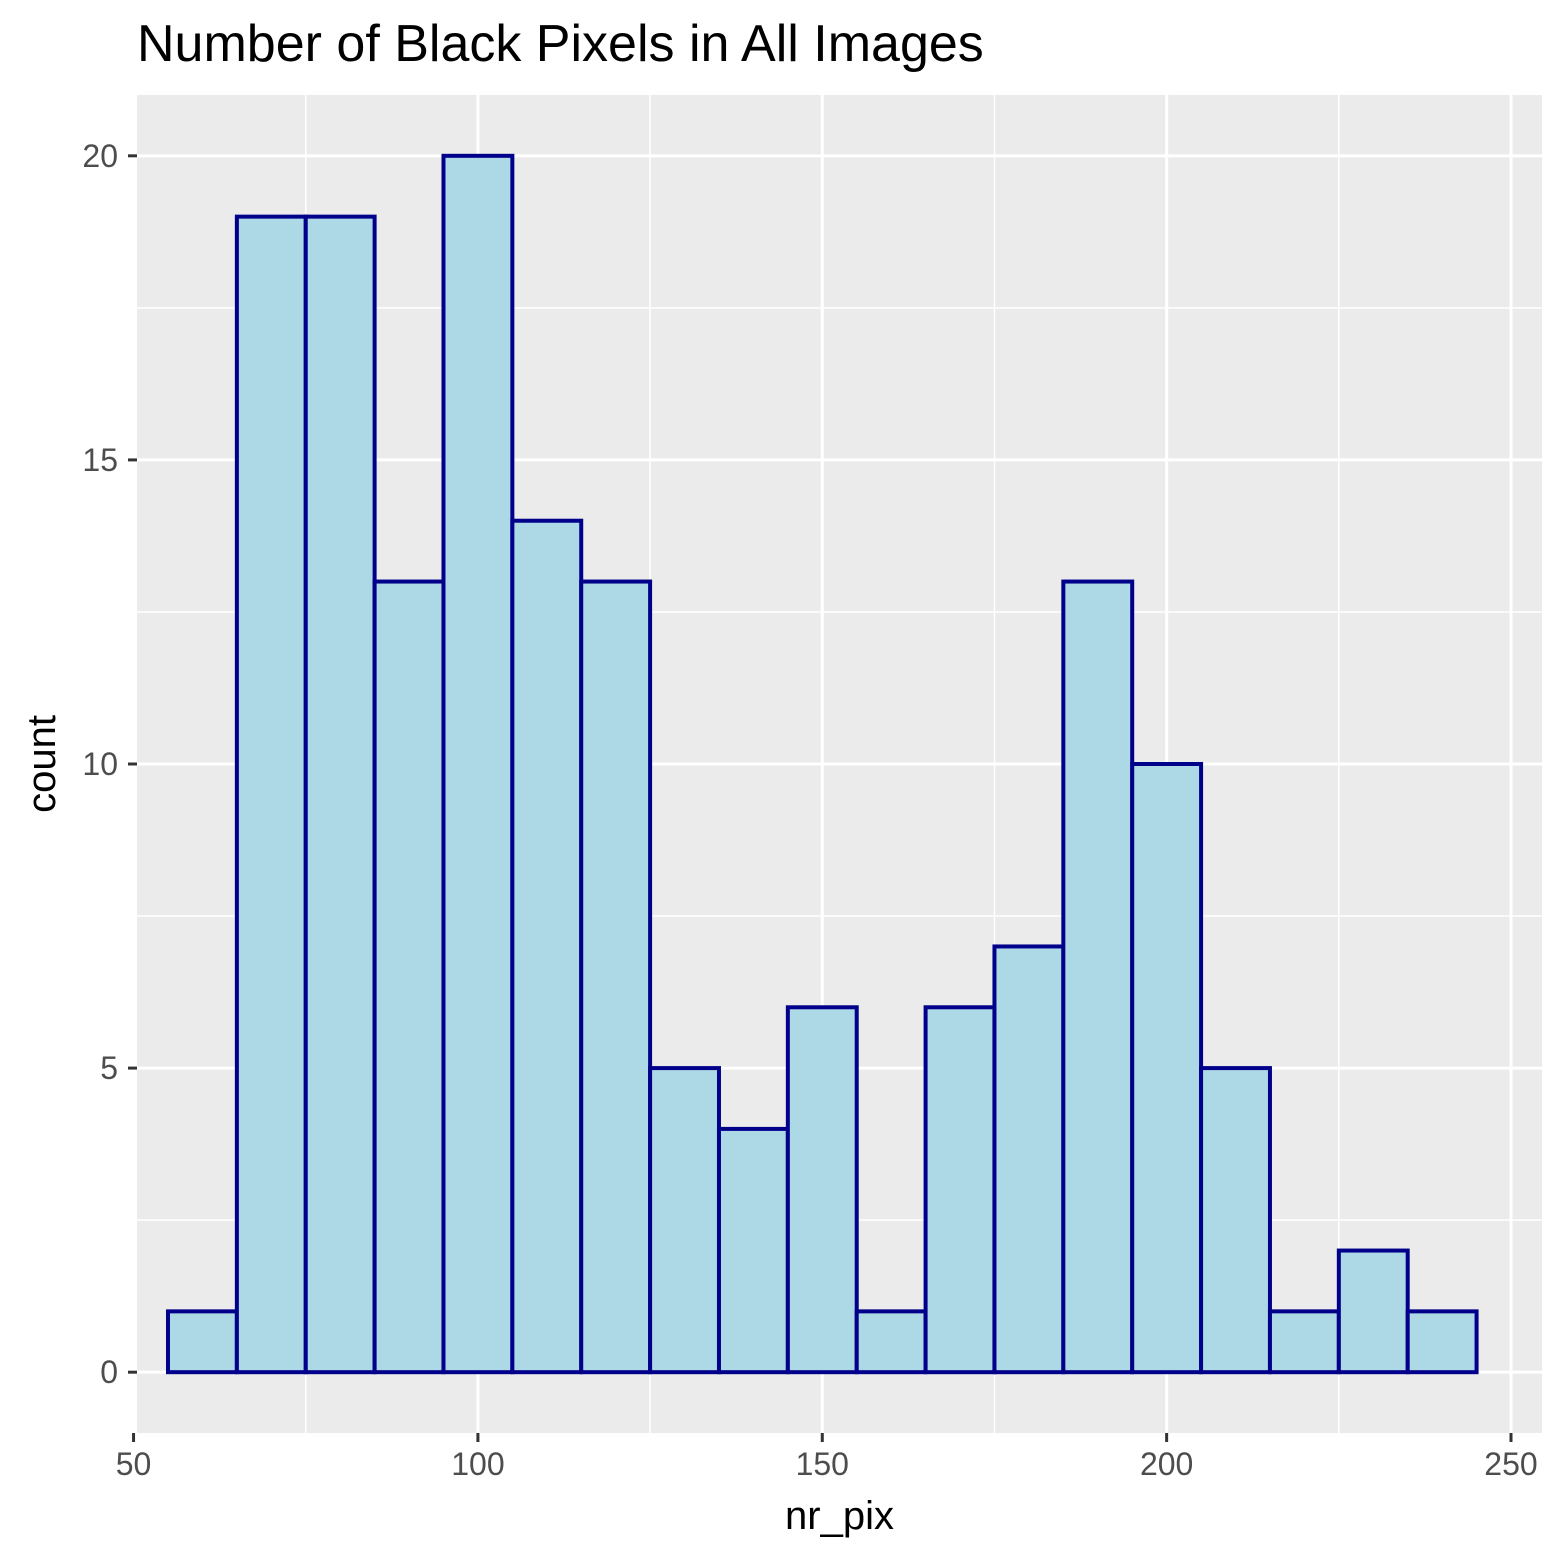  I want to click on x-axis-title: nr_pix, so click(839, 1516).